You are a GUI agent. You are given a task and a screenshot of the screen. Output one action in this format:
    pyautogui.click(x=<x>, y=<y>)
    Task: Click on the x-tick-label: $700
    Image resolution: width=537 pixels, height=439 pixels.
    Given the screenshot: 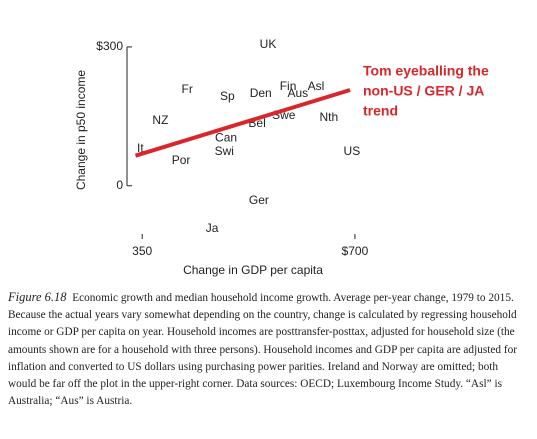 What is the action you would take?
    pyautogui.click(x=355, y=251)
    